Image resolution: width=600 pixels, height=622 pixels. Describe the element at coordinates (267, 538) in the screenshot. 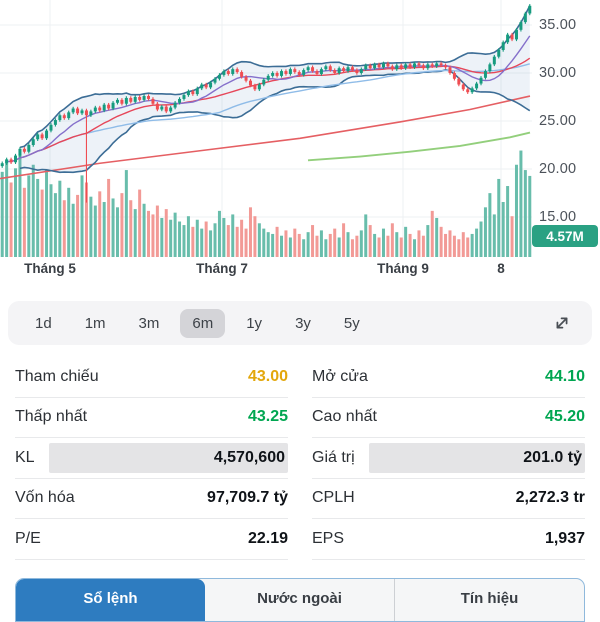

I see `stat-value: 22.19` at that location.